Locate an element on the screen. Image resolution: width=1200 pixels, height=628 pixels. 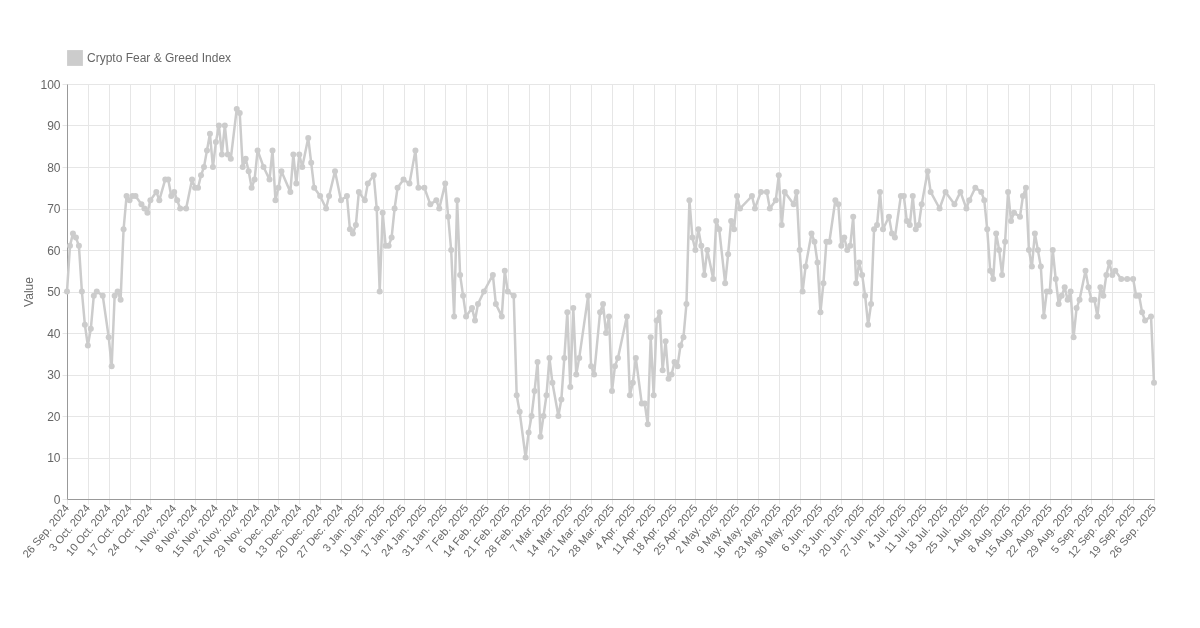
y-tick-label: 100 is located at coordinates (50, 84).